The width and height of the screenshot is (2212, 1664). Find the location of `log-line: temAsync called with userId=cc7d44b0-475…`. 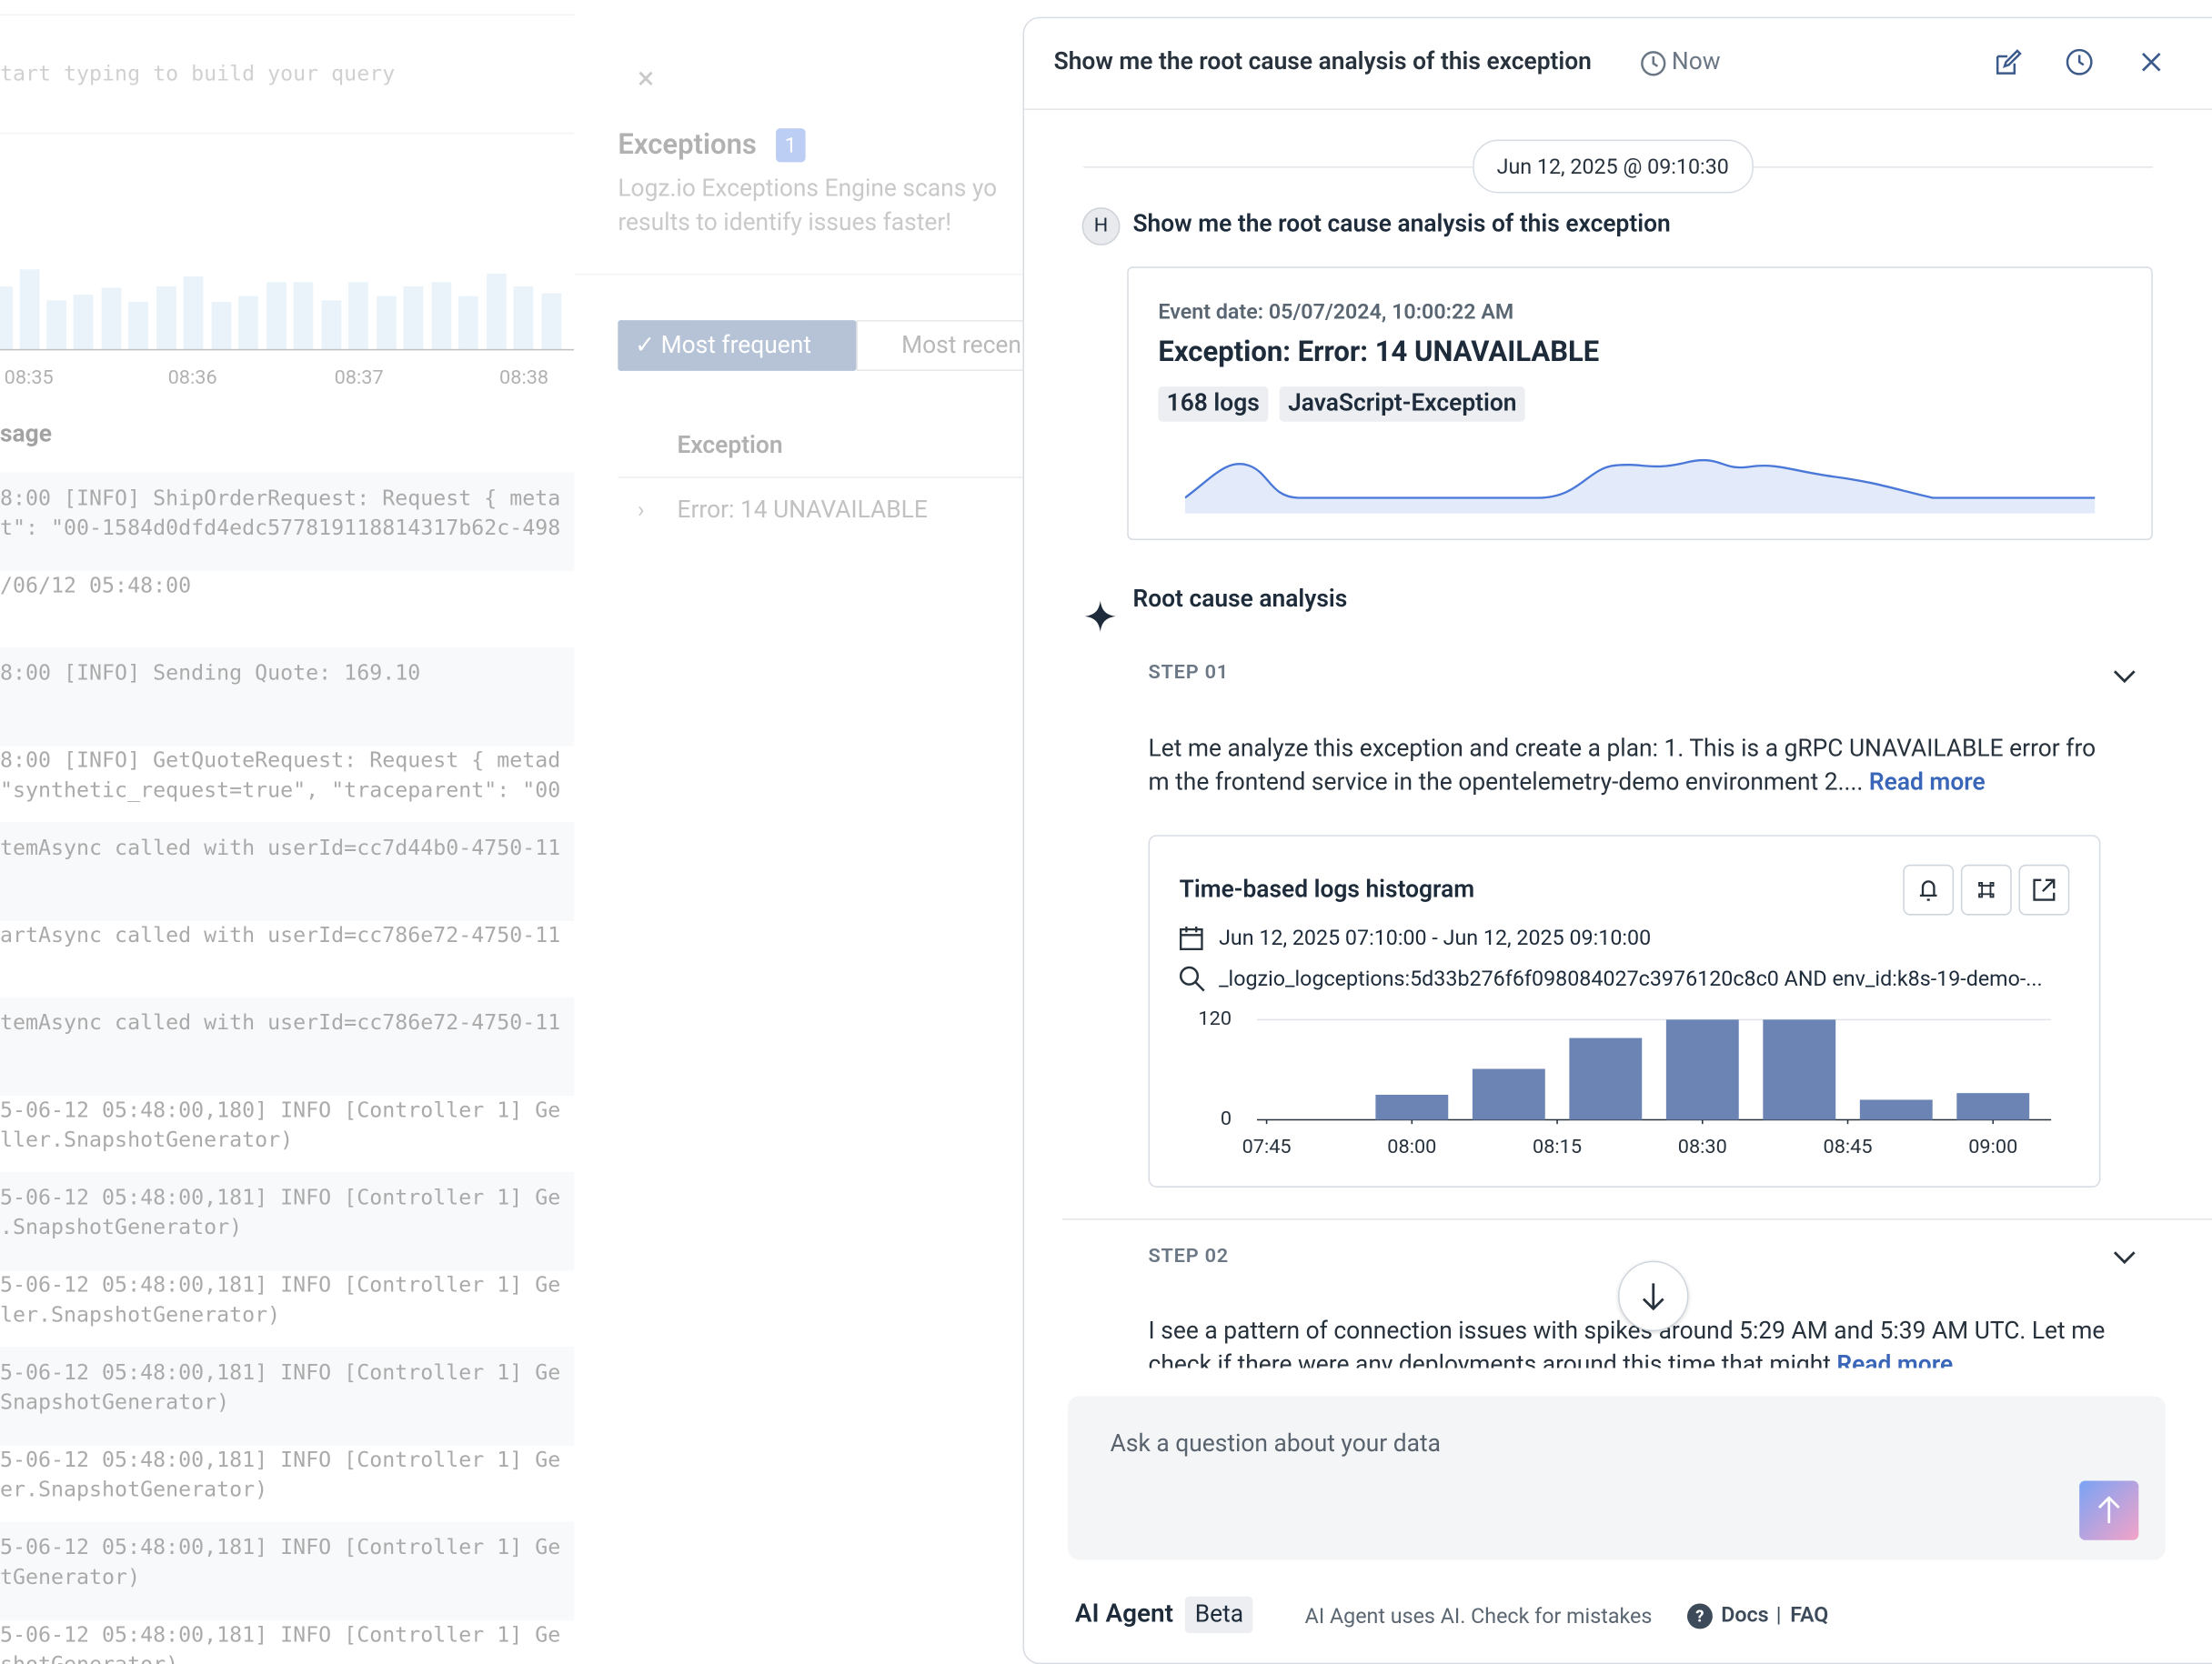

log-line: temAsync called with userId=cc7d44b0-475… is located at coordinates (280, 848).